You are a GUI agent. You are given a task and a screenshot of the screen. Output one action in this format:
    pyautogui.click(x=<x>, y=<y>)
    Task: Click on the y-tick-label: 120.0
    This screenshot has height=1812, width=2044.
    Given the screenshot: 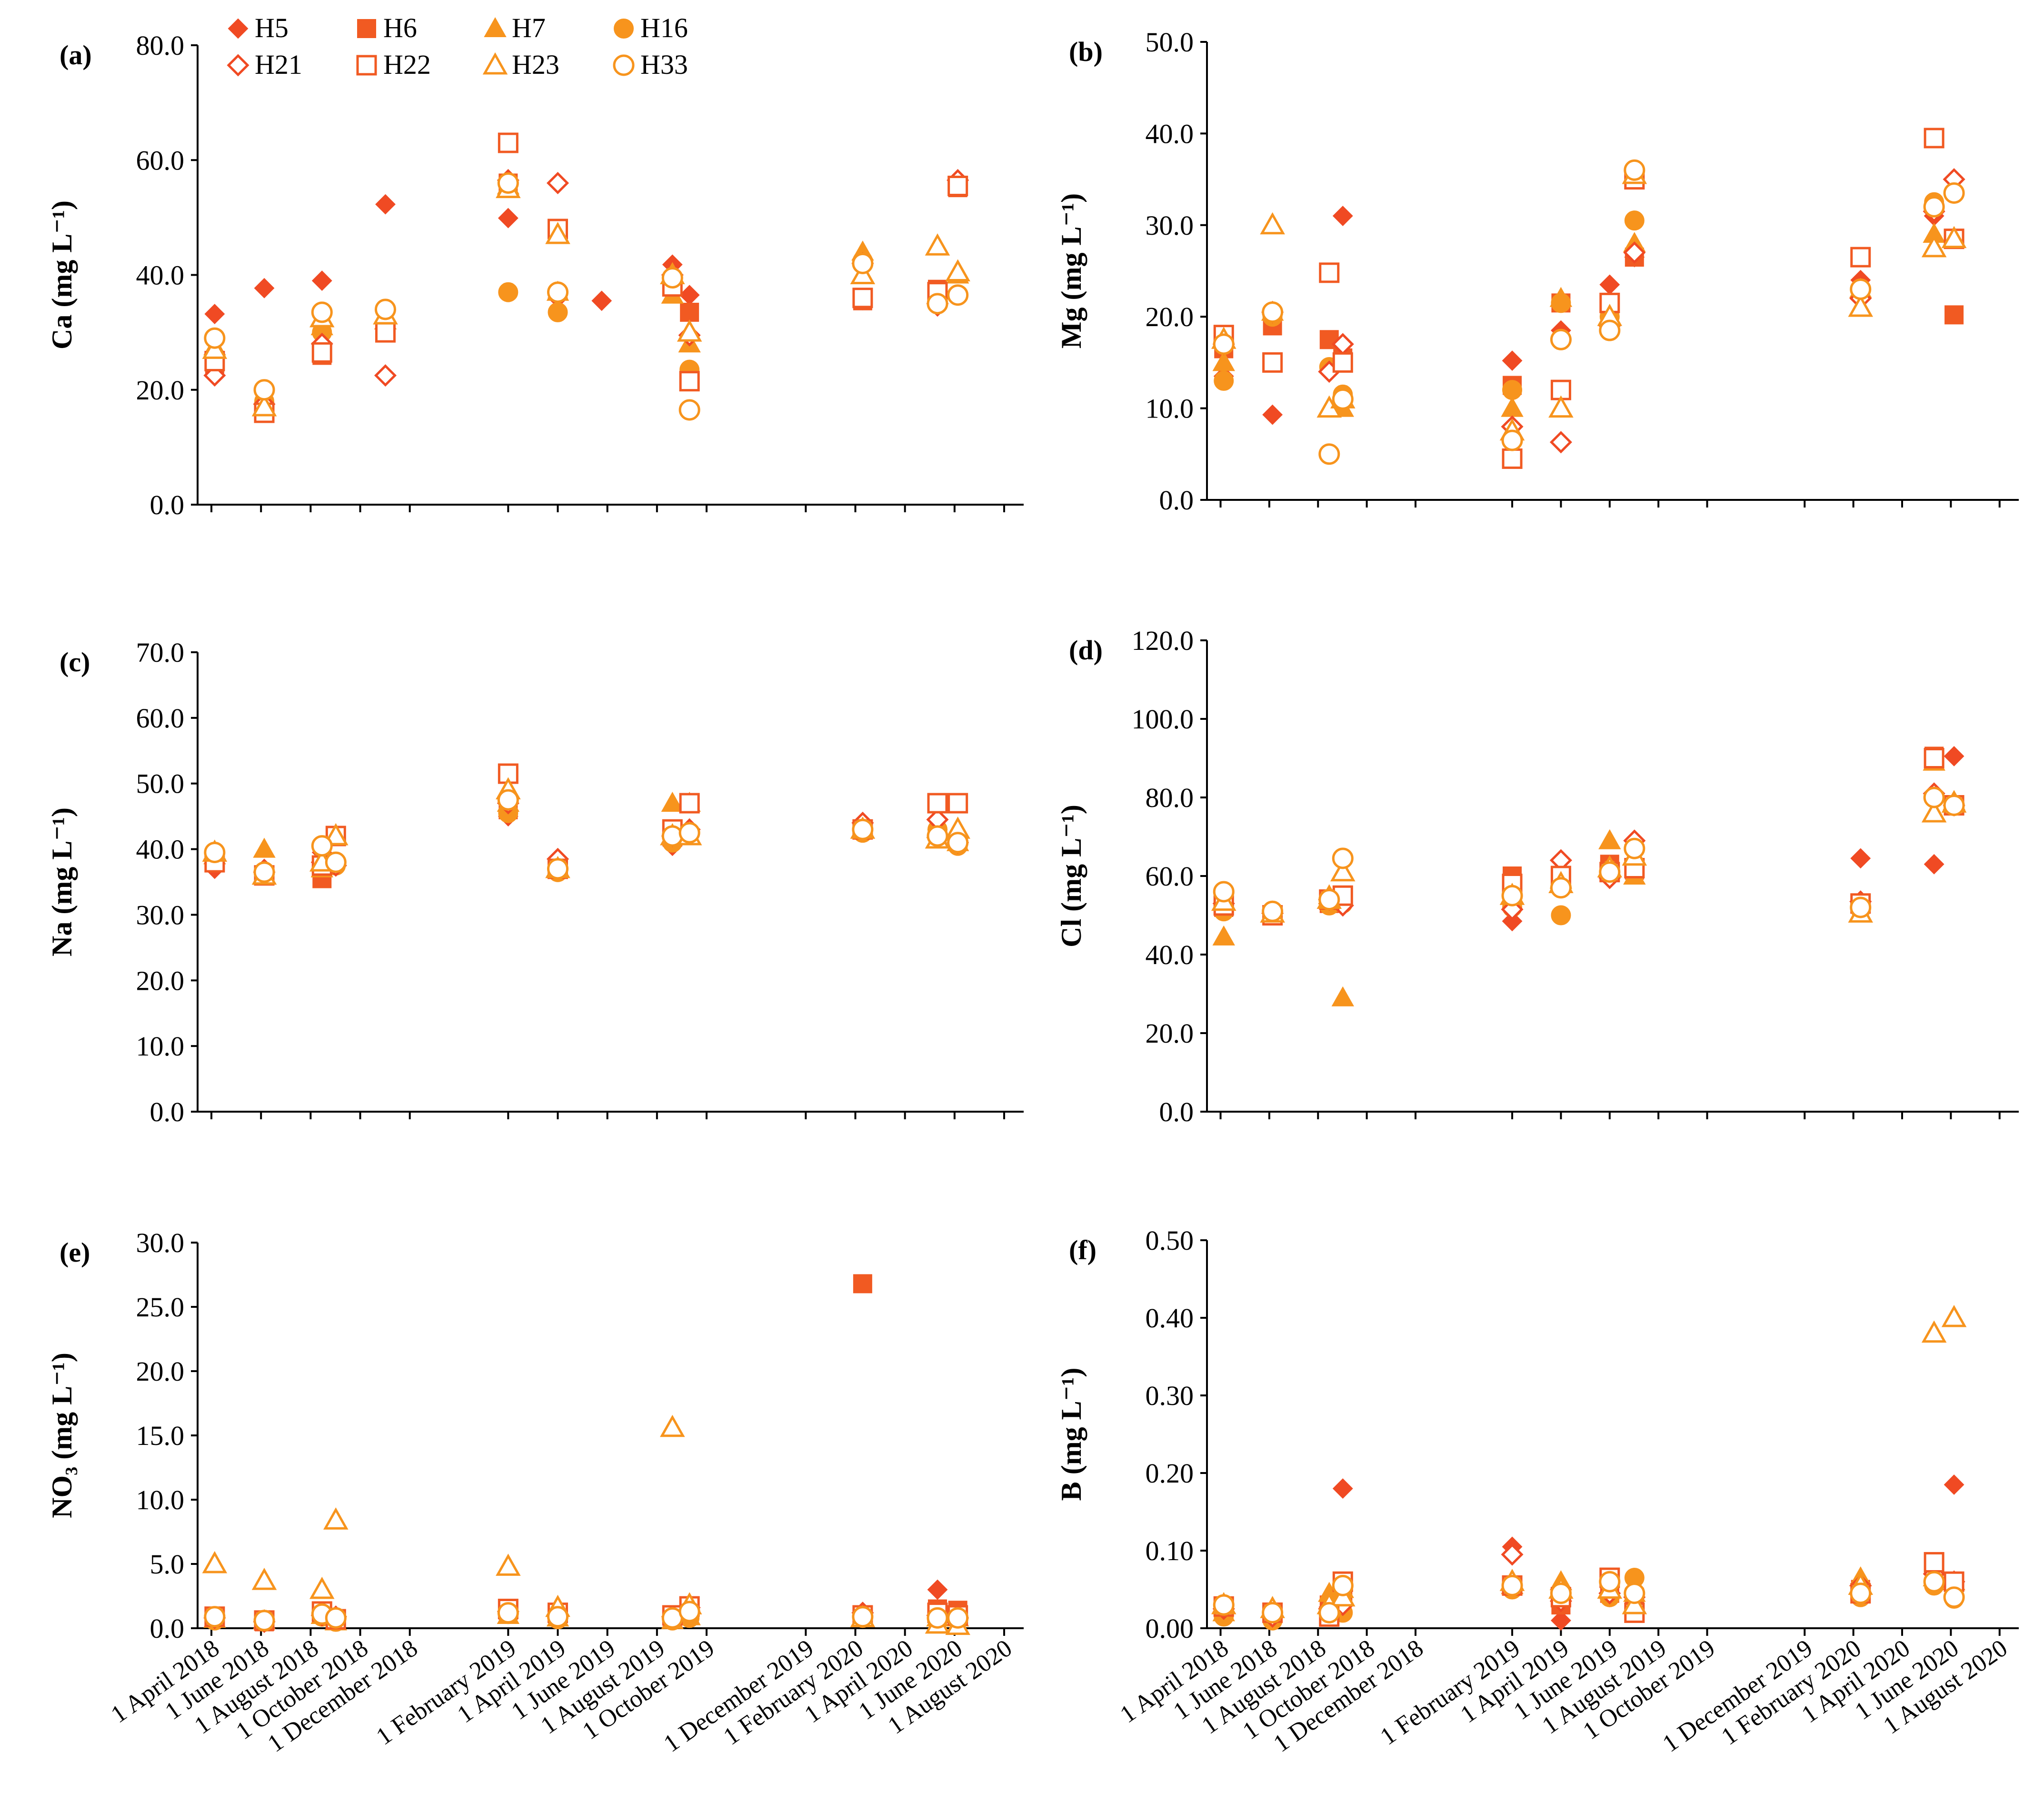 What is the action you would take?
    pyautogui.click(x=1163, y=640)
    